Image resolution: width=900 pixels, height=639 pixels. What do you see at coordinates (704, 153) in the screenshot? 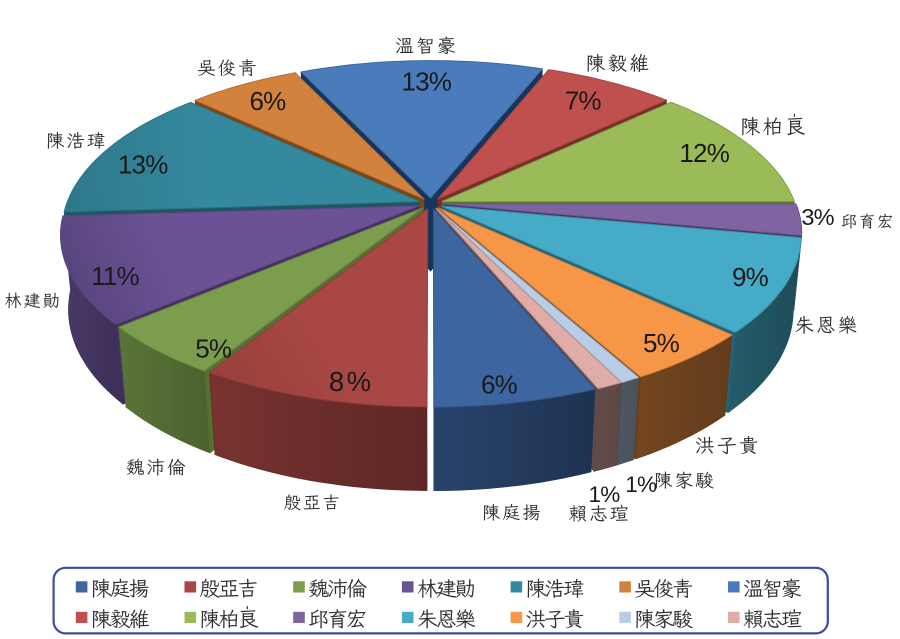
I see `svg-text: 12%` at bounding box center [704, 153].